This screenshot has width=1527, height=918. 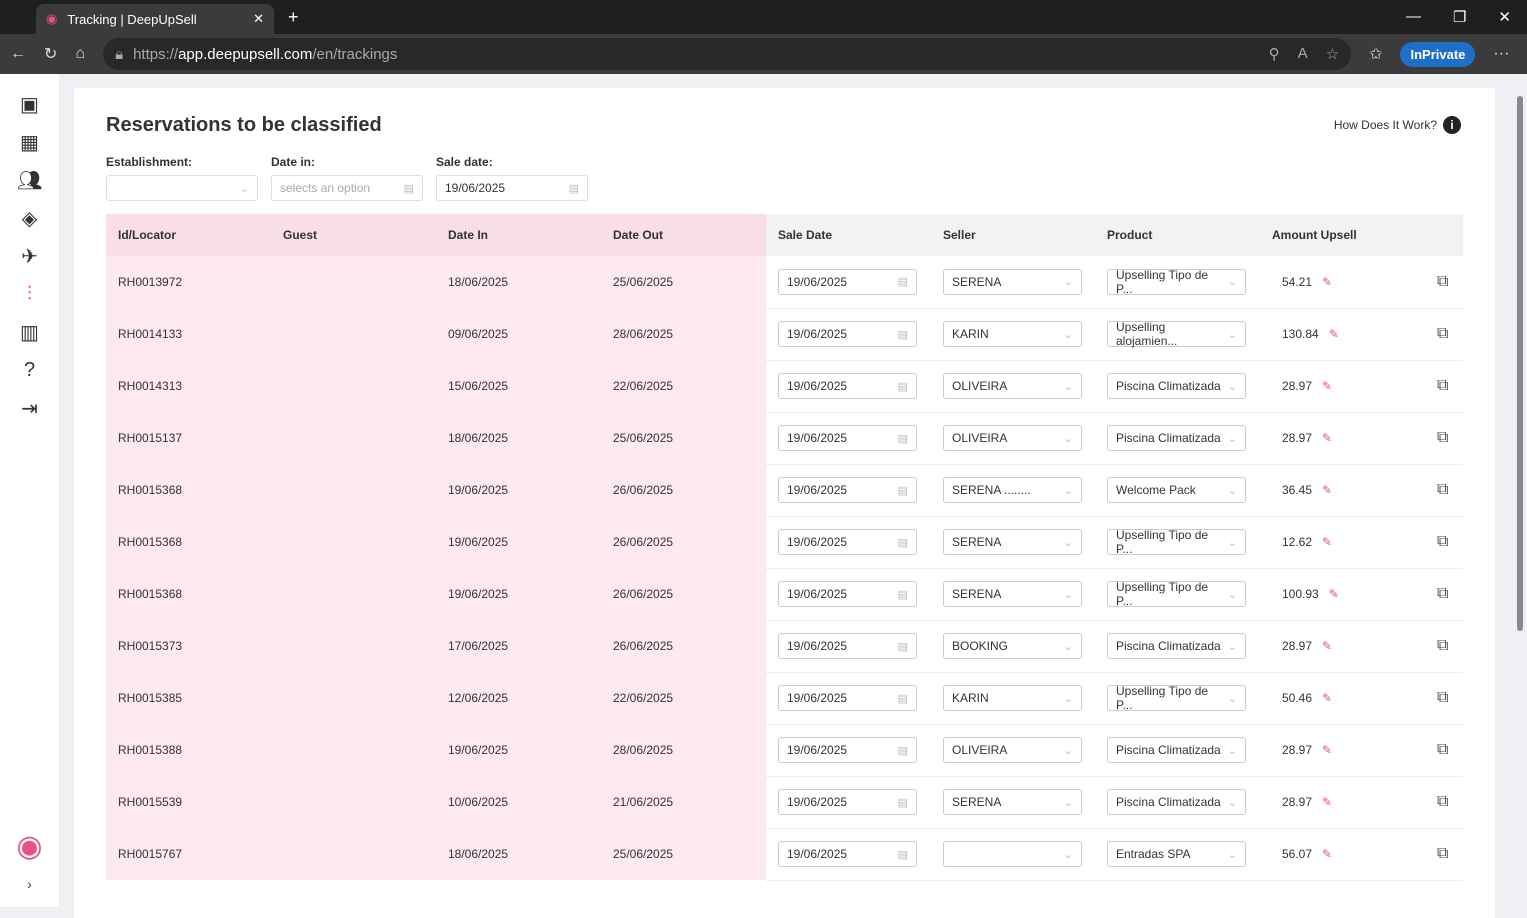 What do you see at coordinates (293, 16) in the screenshot?
I see `new-tab-icon: +` at bounding box center [293, 16].